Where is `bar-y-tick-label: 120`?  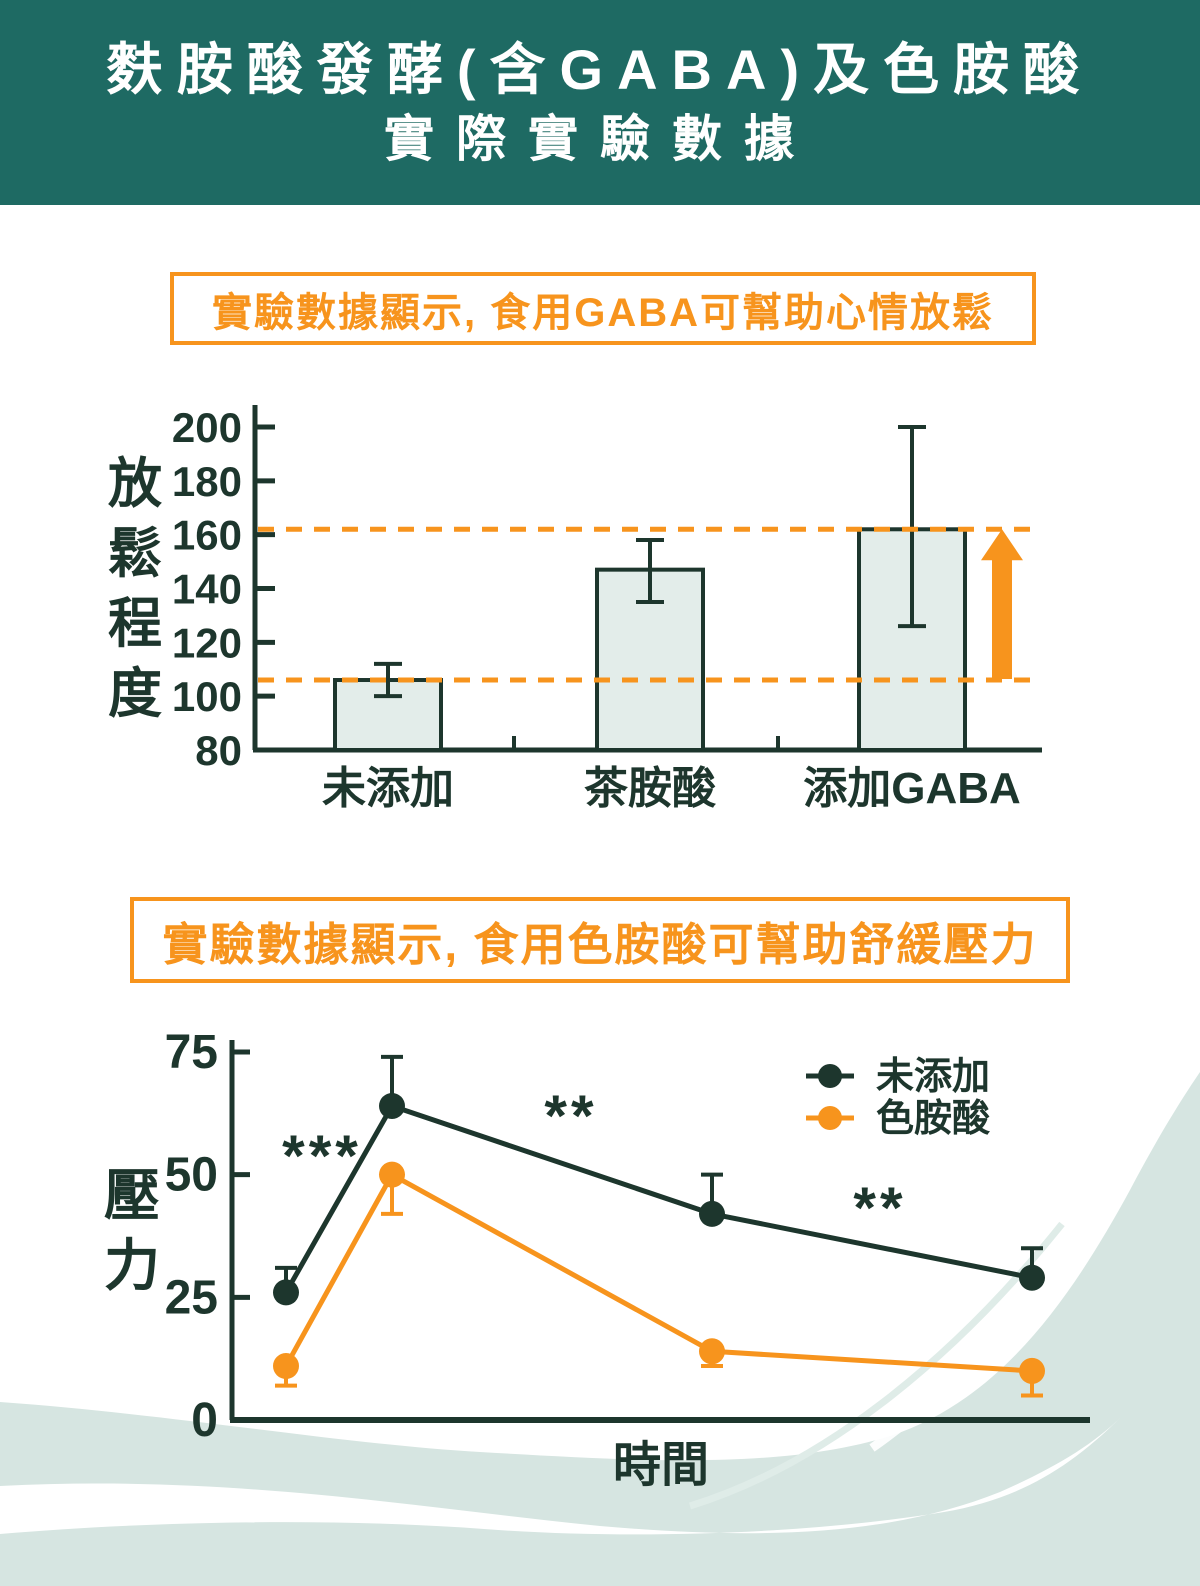
bar-y-tick-label: 120 is located at coordinates (207, 642).